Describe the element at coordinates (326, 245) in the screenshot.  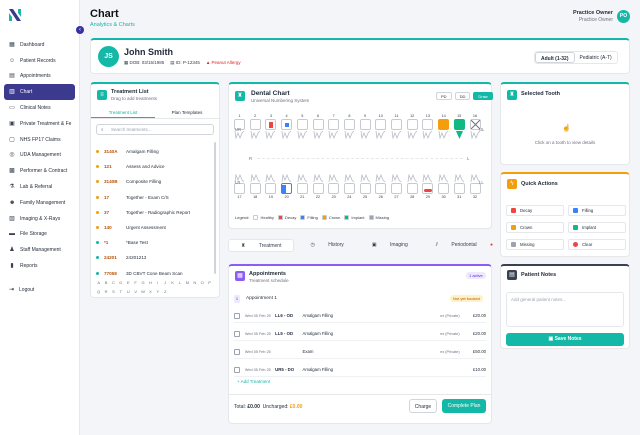
I see `tab-history: ◷ History` at that location.